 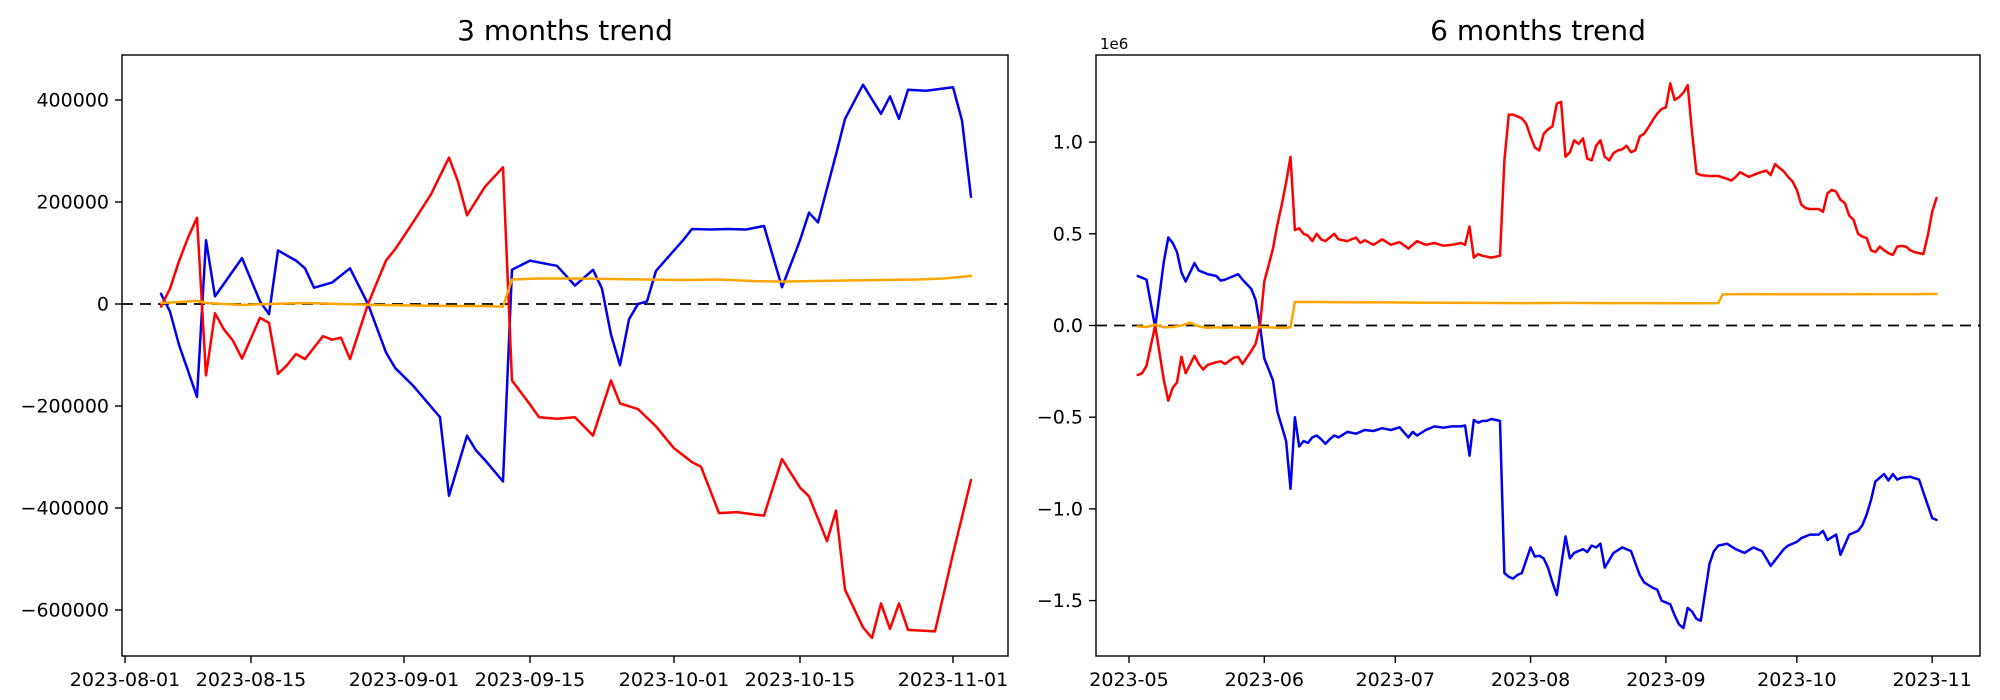 What do you see at coordinates (1530, 680) in the screenshot?
I see `x-tick-label: 2023-08` at bounding box center [1530, 680].